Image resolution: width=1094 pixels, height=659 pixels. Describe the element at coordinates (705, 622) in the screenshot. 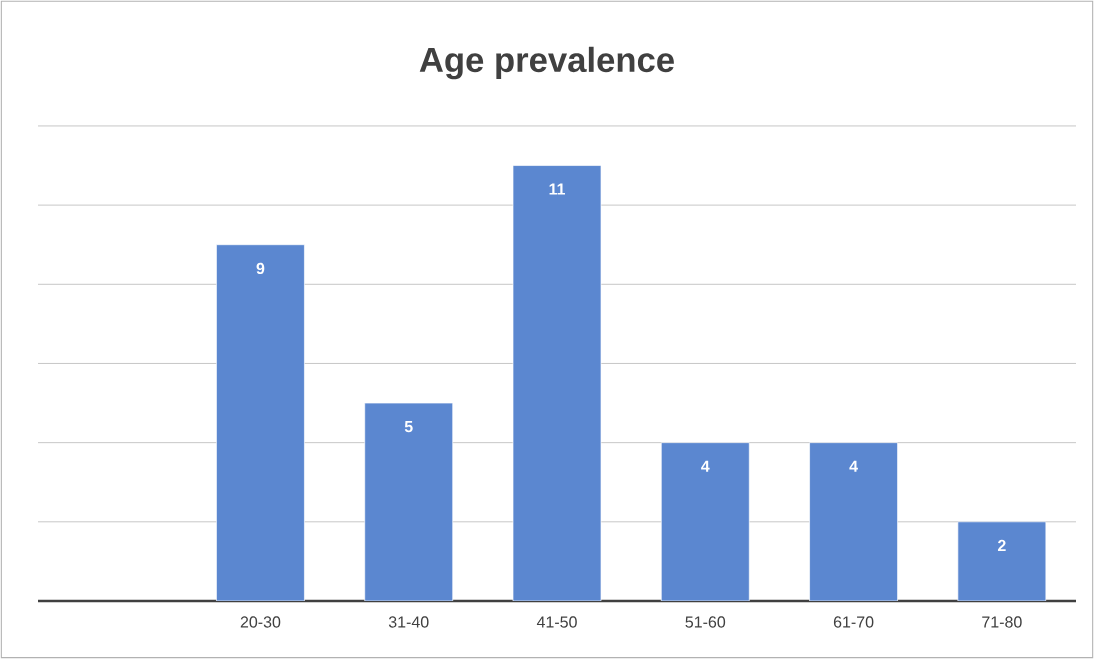

I see `x-tick-label: 51-60` at that location.